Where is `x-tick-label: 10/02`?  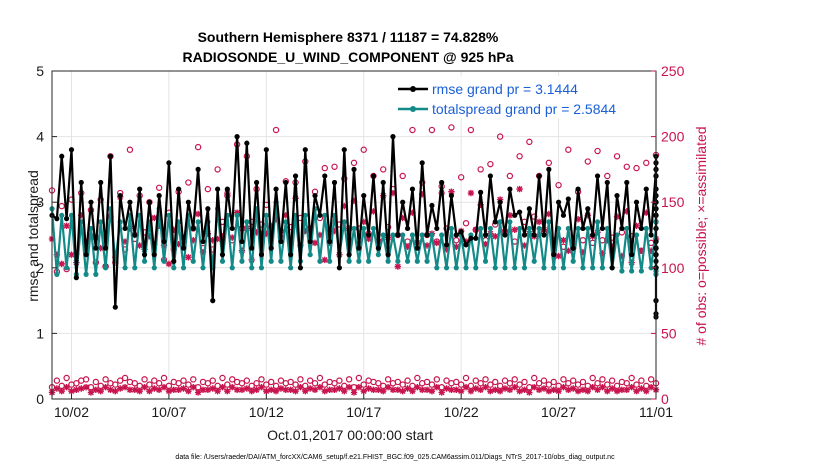 x-tick-label: 10/02 is located at coordinates (71, 412).